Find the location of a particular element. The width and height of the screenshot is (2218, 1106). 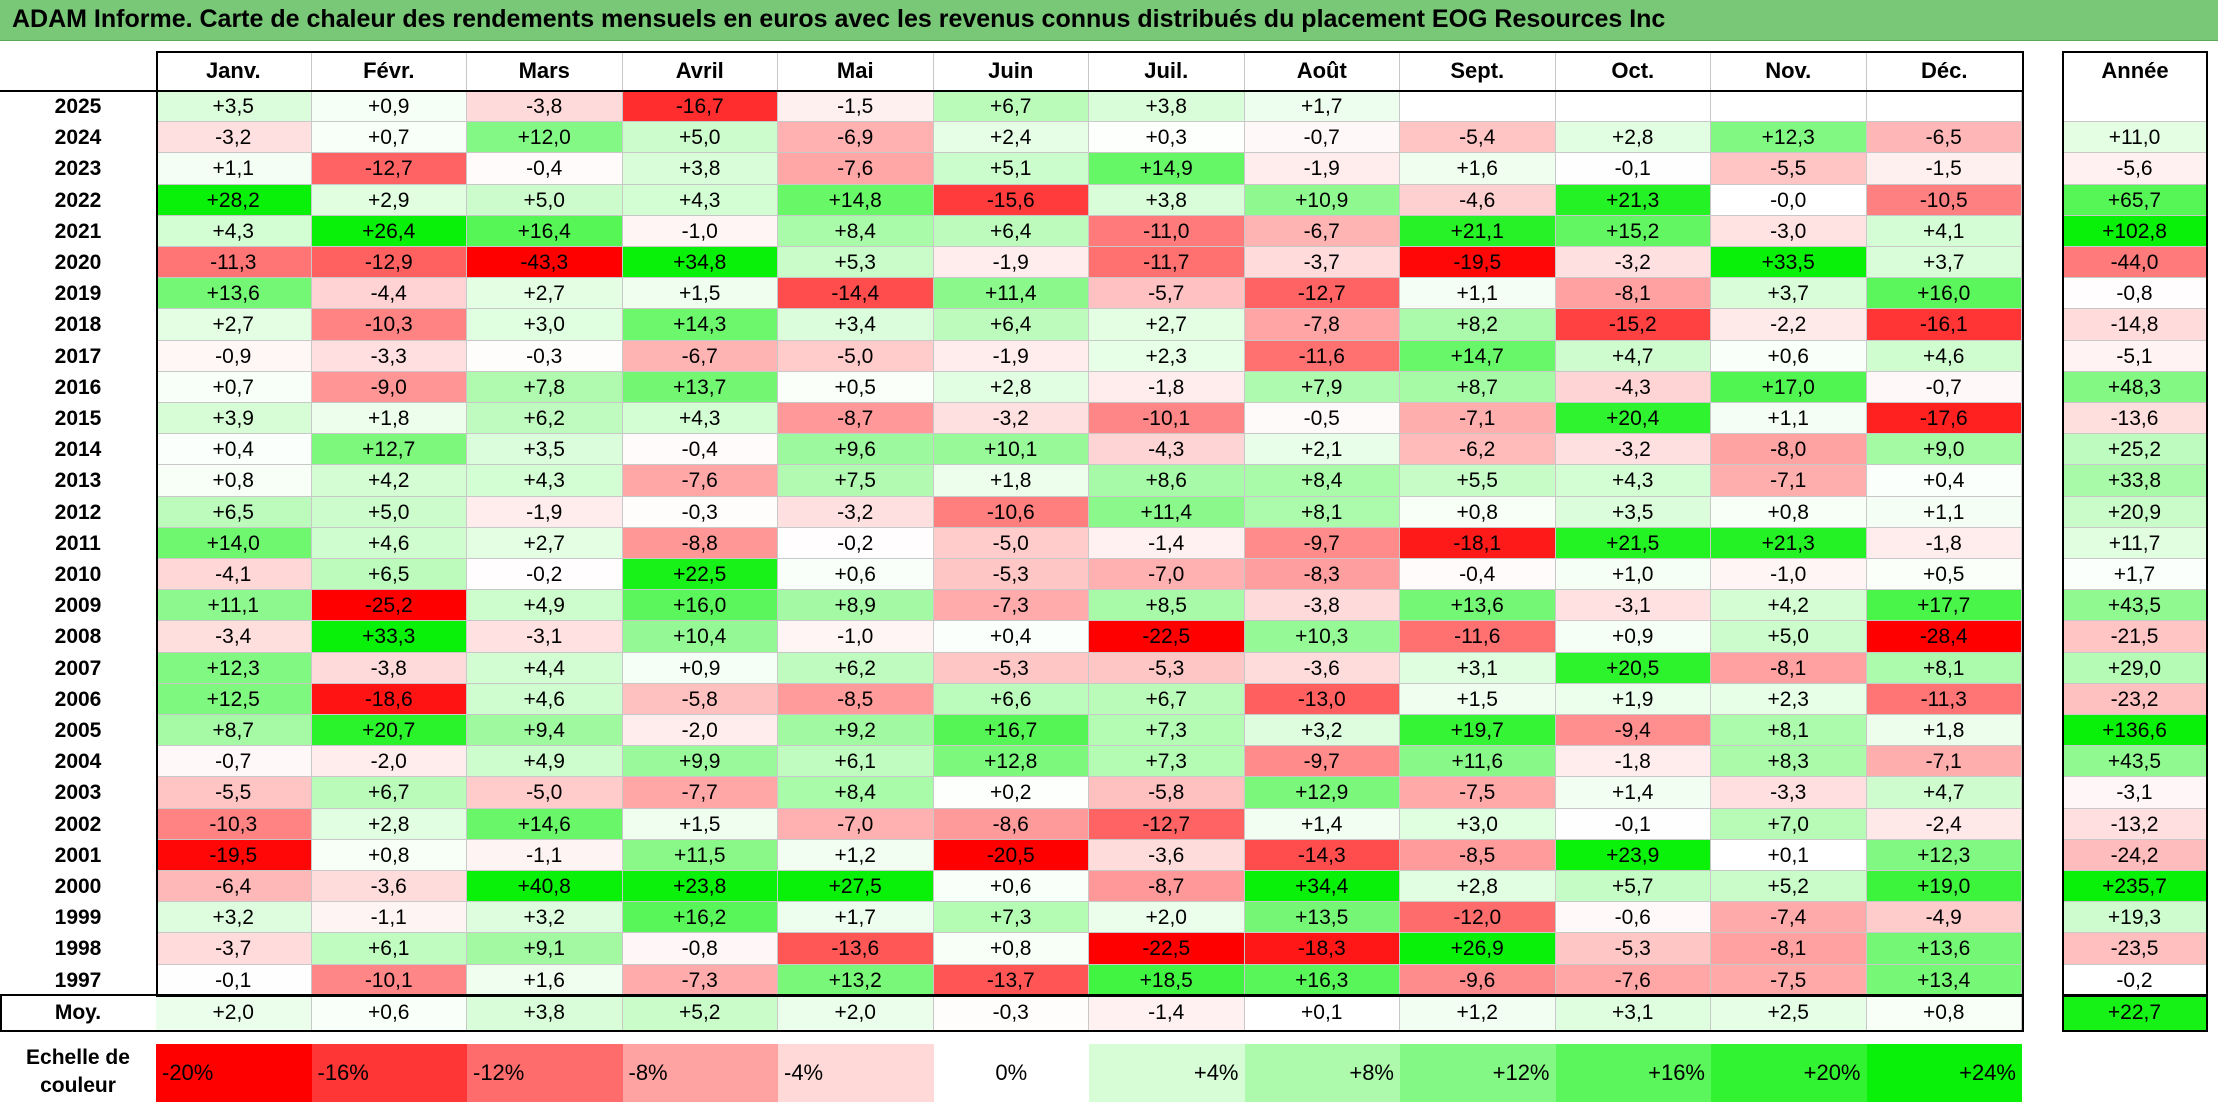

heatmap-cell: -25,2 is located at coordinates (389, 606).